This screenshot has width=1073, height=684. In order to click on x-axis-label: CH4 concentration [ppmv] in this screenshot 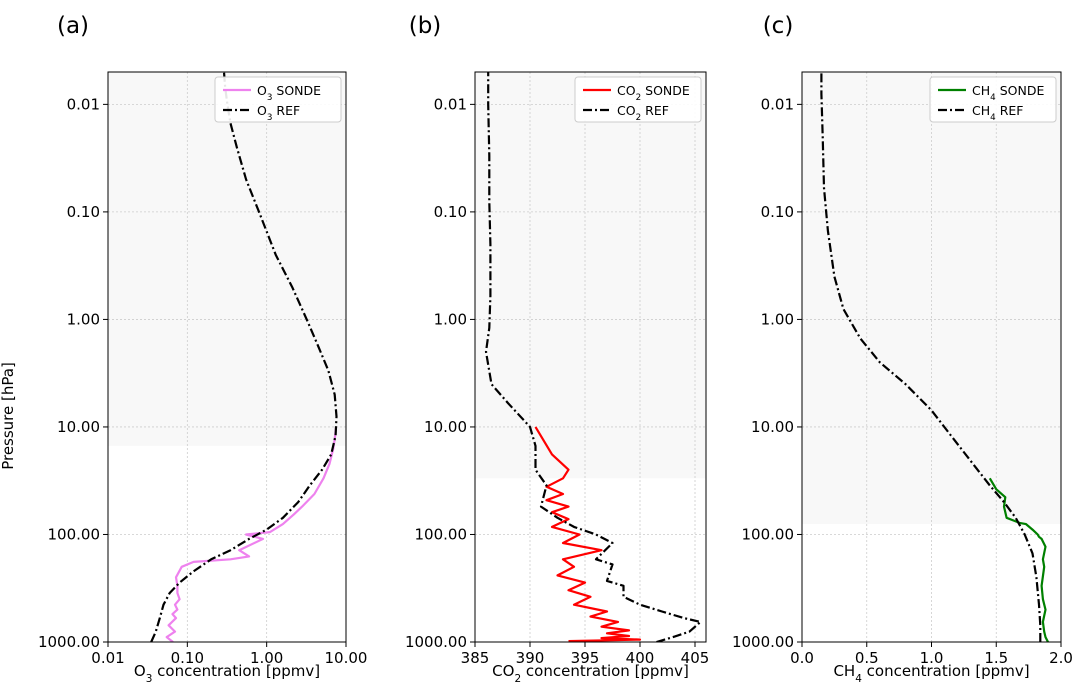, I will do `click(931, 673)`.